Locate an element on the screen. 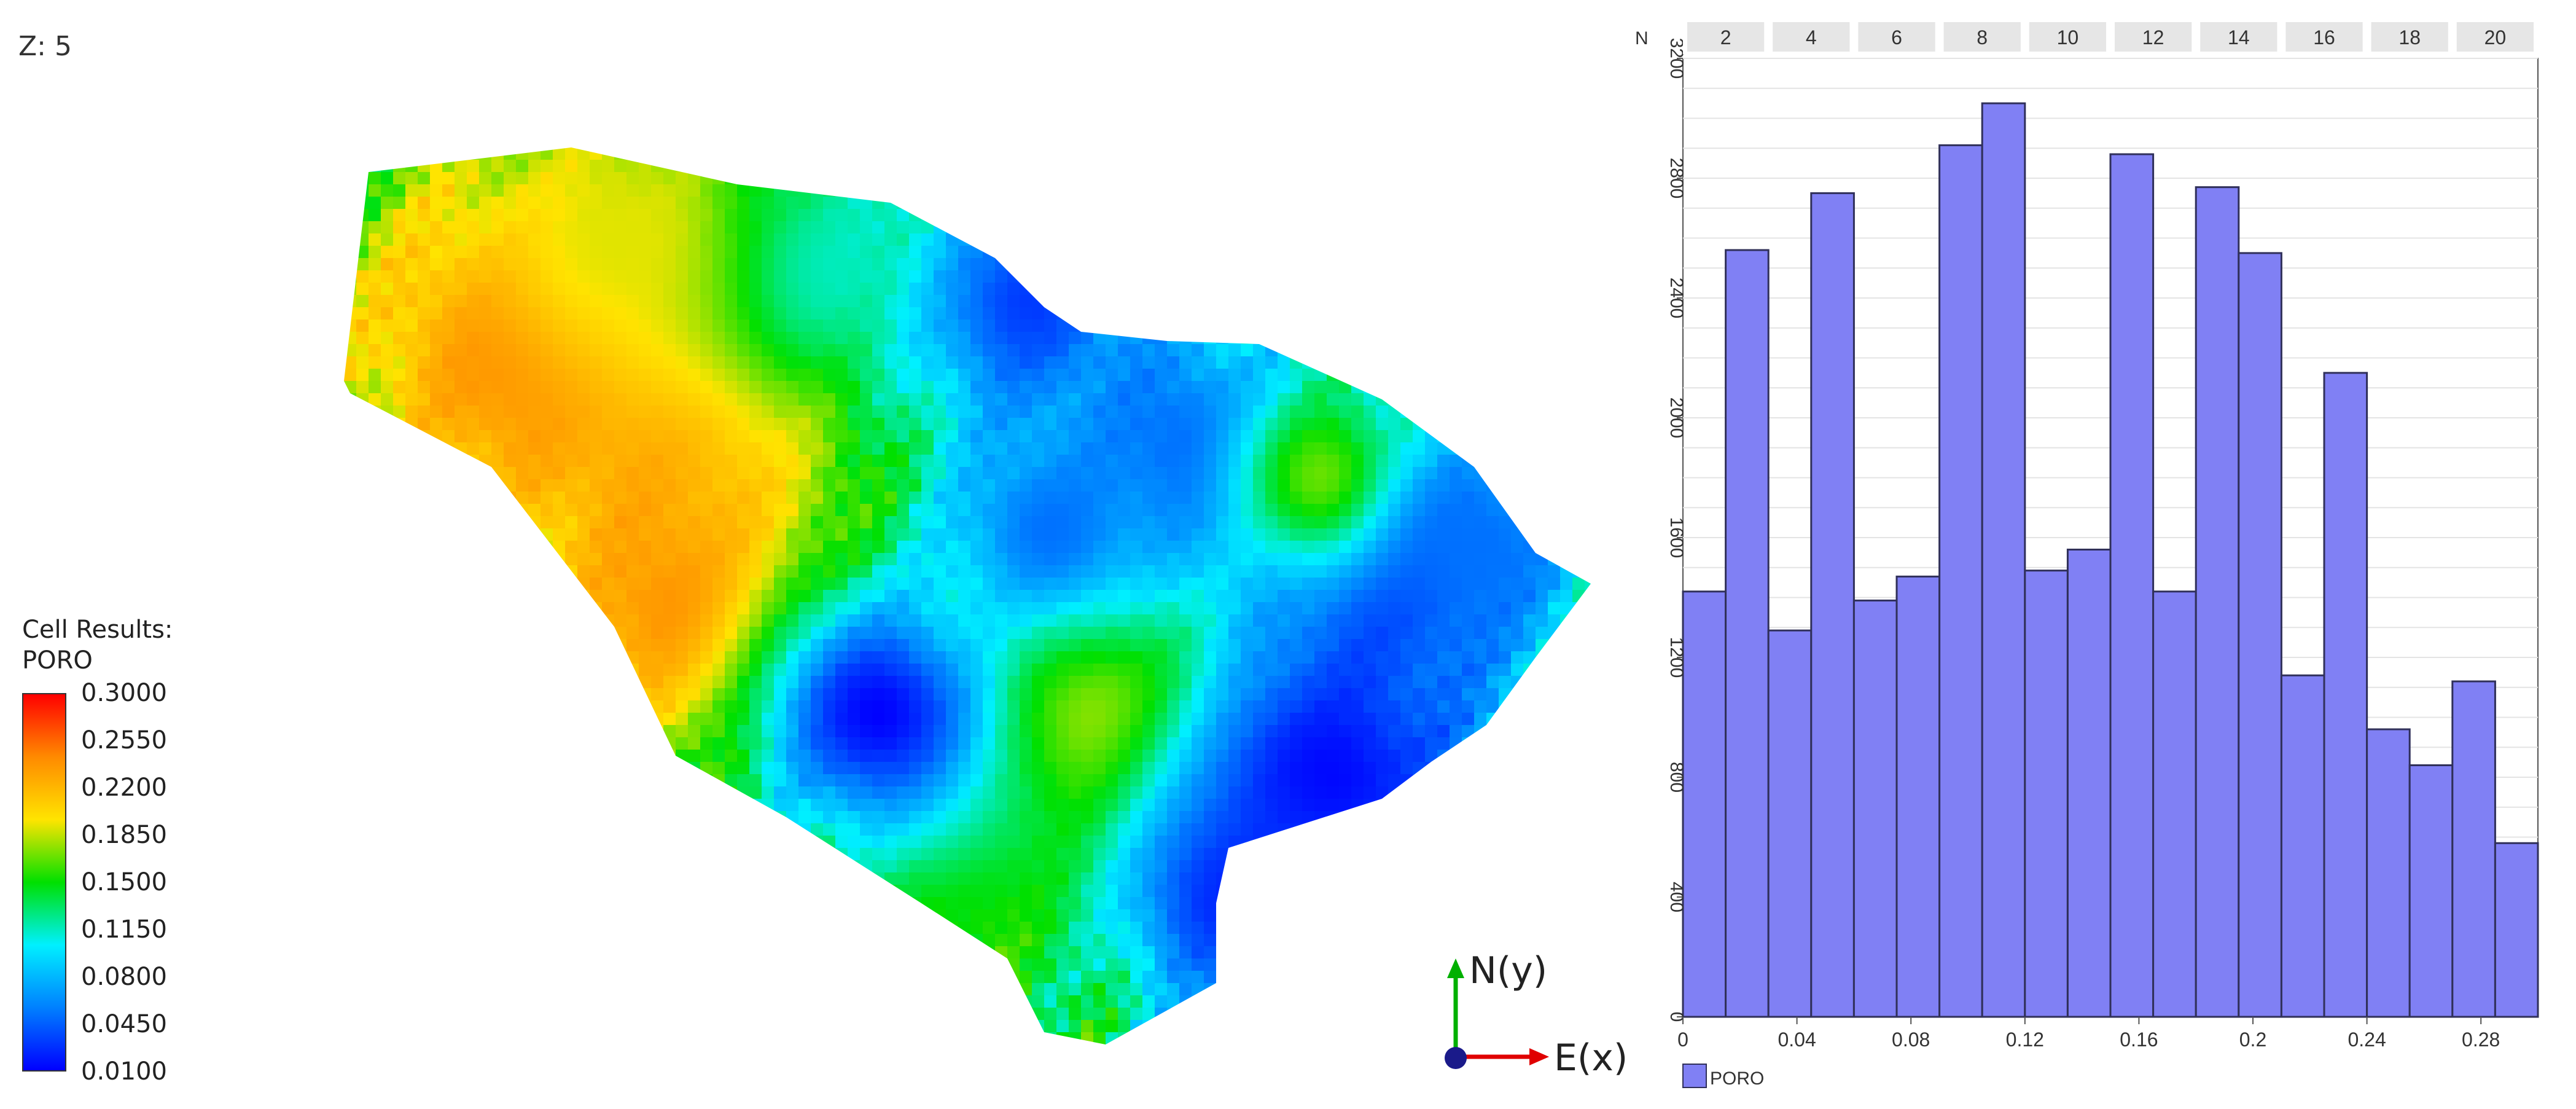 Image resolution: width=2576 pixels, height=1109 pixels. origin-sphere-icon is located at coordinates (1456, 1058).